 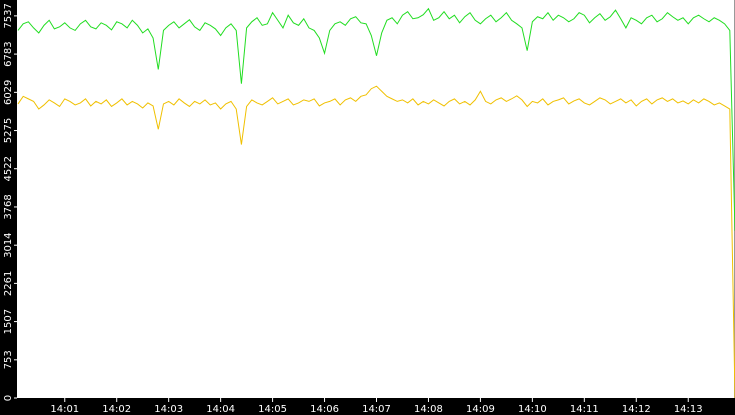 What do you see at coordinates (324, 409) in the screenshot?
I see `x-tick-label: 14:06` at bounding box center [324, 409].